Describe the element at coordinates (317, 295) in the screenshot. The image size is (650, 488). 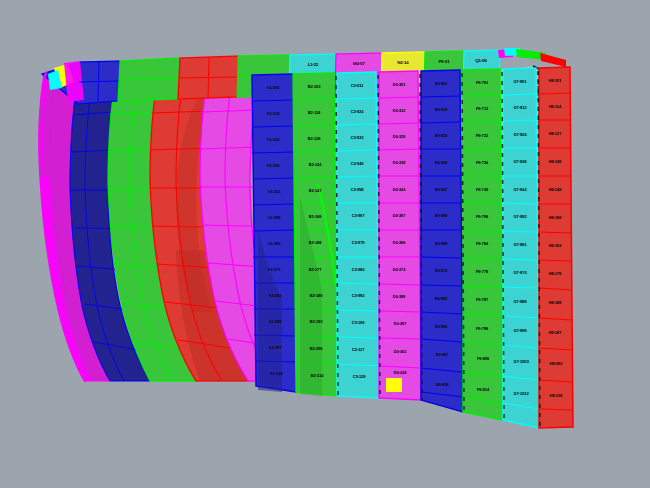
I see `label-c2-9: B2-185` at that location.